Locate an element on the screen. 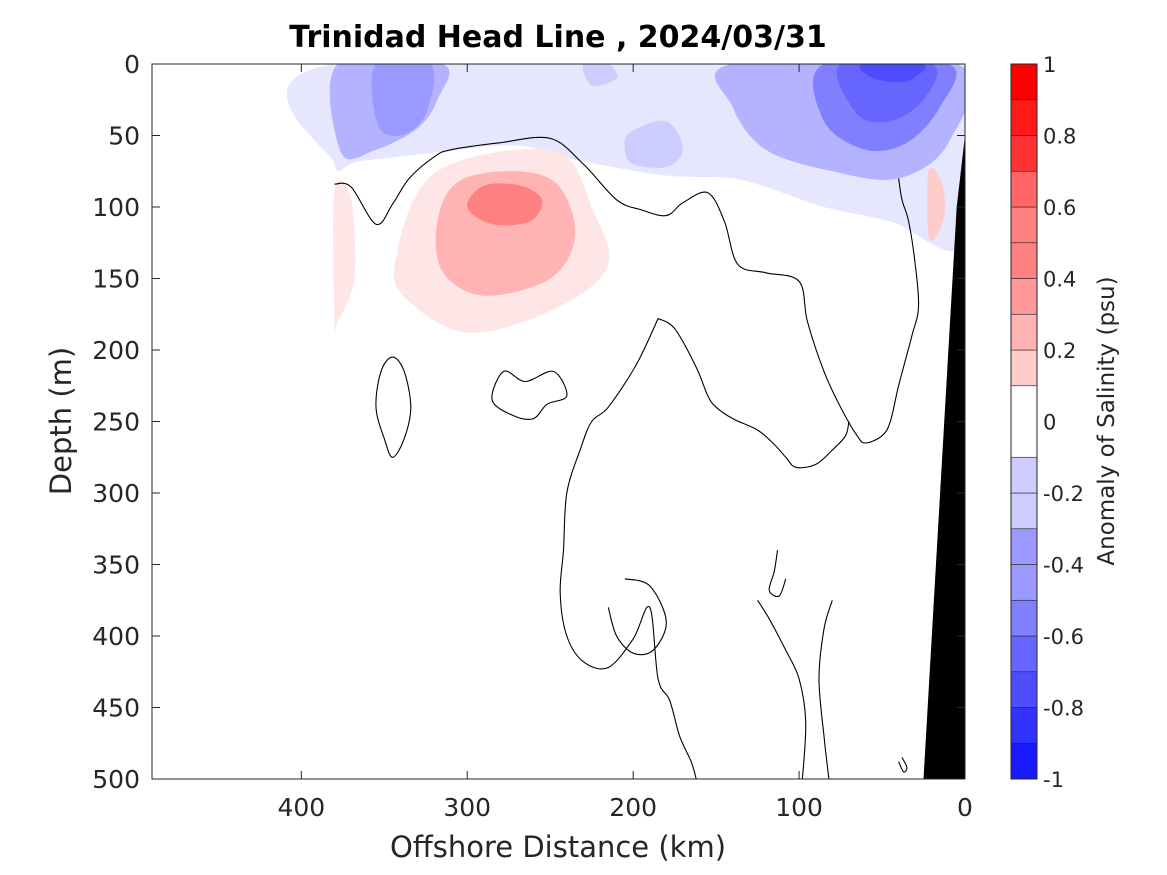 The image size is (1167, 875). anomaly-region-fresh-pocket-mid is located at coordinates (653, 144).